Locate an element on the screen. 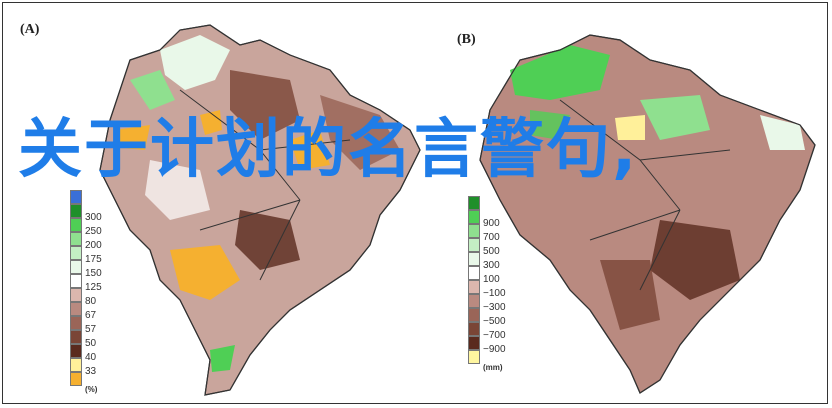 The width and height of the screenshot is (832, 408). legend-label: 33 is located at coordinates (91, 371).